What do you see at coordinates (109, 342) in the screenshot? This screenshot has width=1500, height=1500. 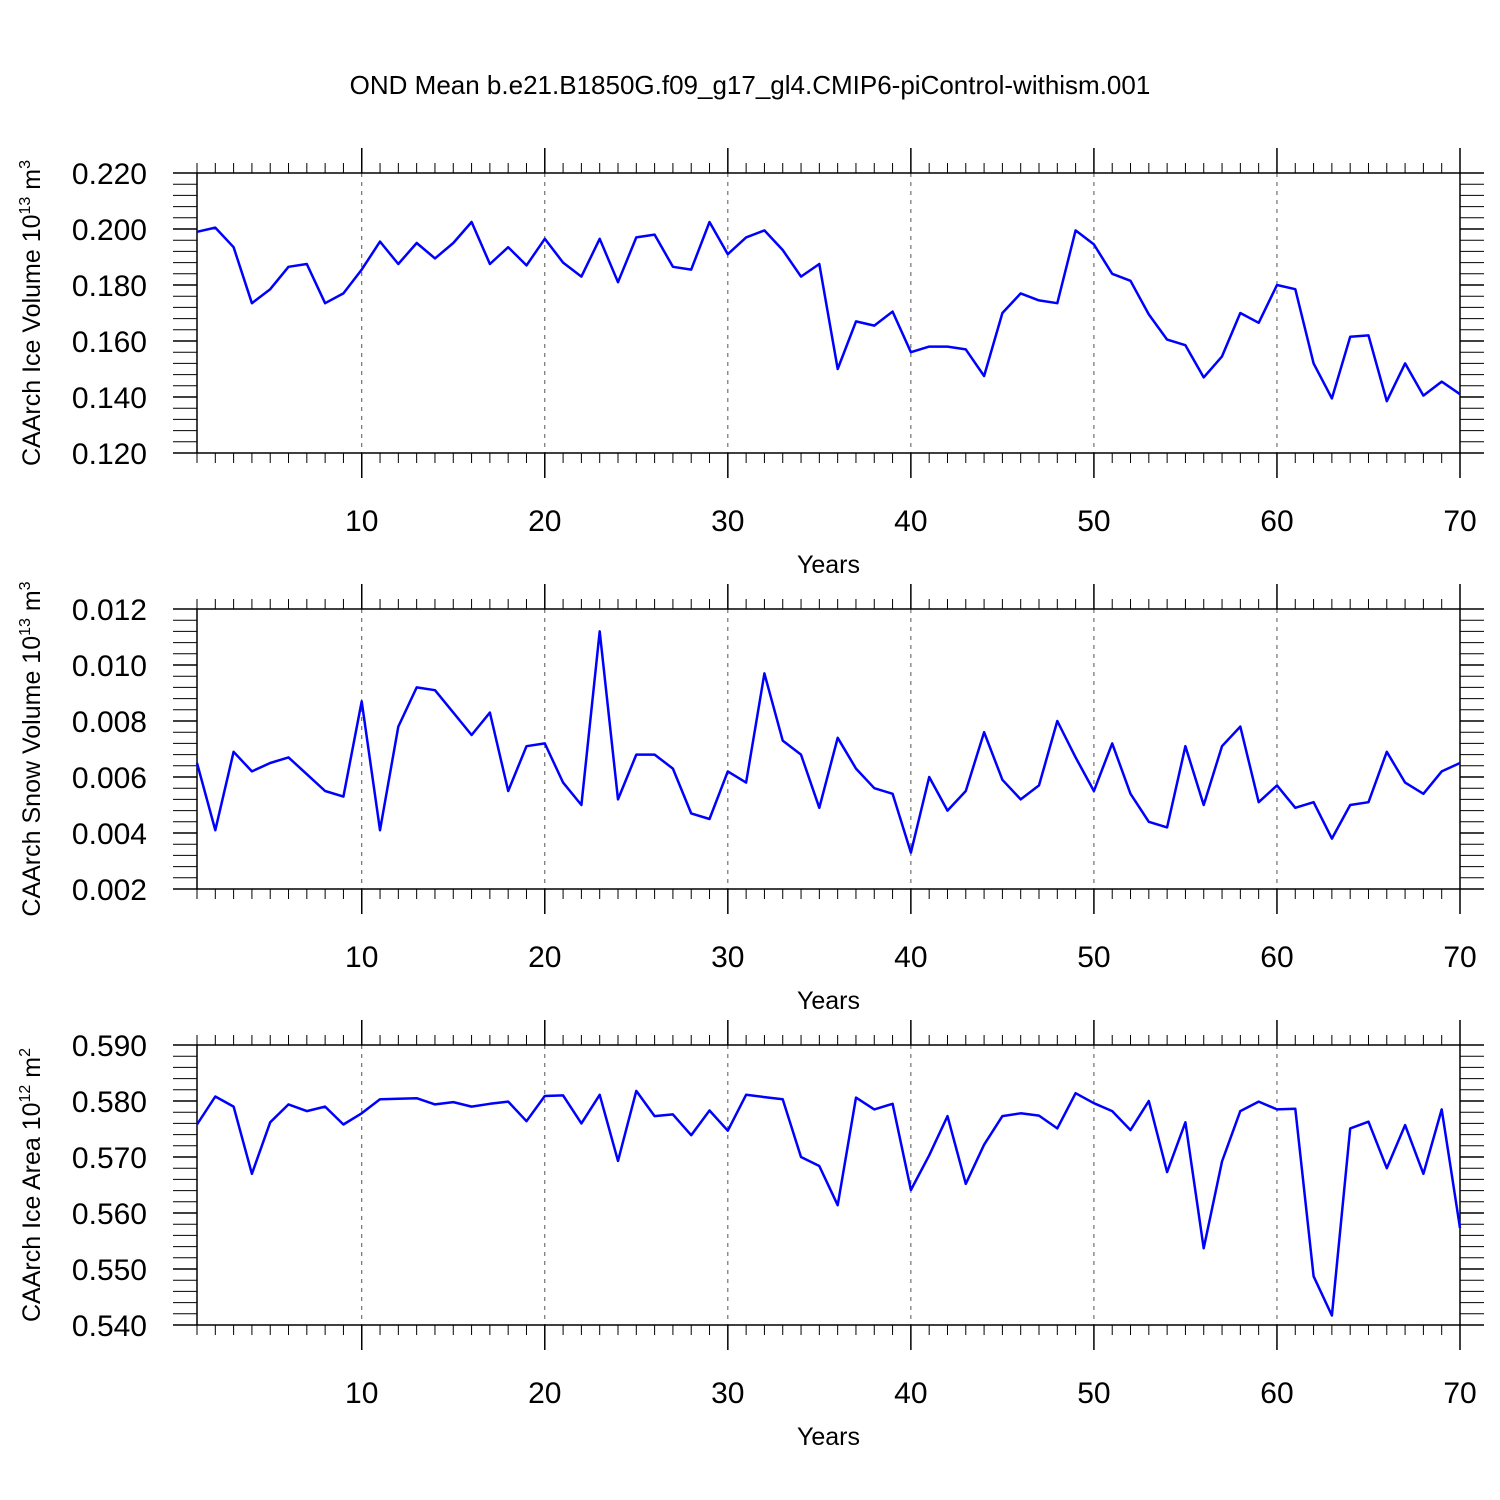 I see `y-tick-label: 0.160` at bounding box center [109, 342].